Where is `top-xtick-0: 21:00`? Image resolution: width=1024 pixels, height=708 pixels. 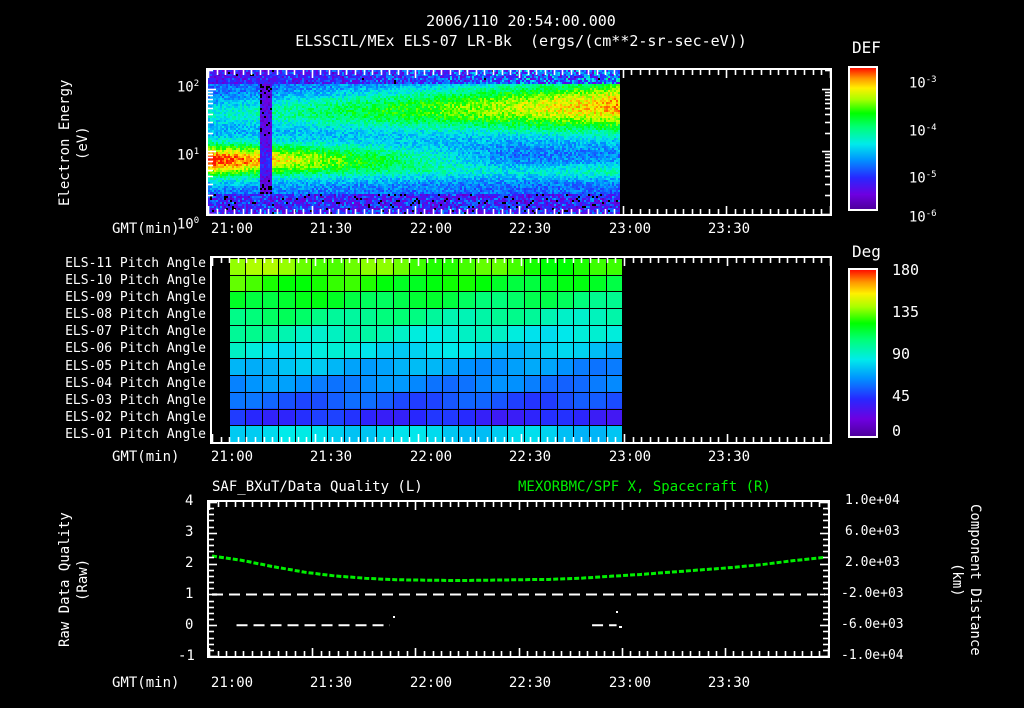
top-xtick-0: 21:00 is located at coordinates (232, 229).